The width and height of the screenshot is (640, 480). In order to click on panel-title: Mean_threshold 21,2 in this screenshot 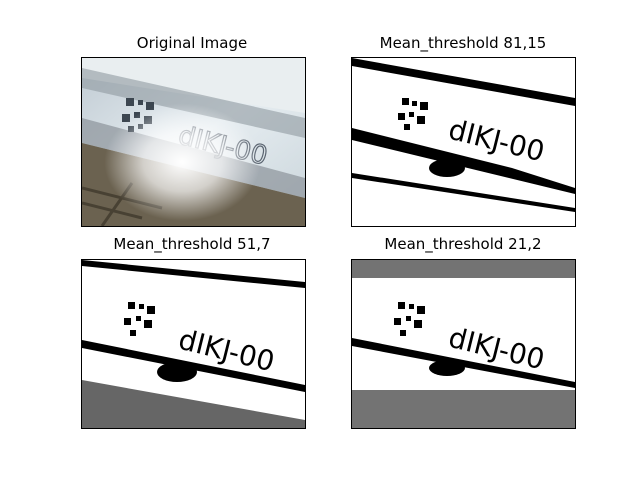, I will do `click(463, 244)`.